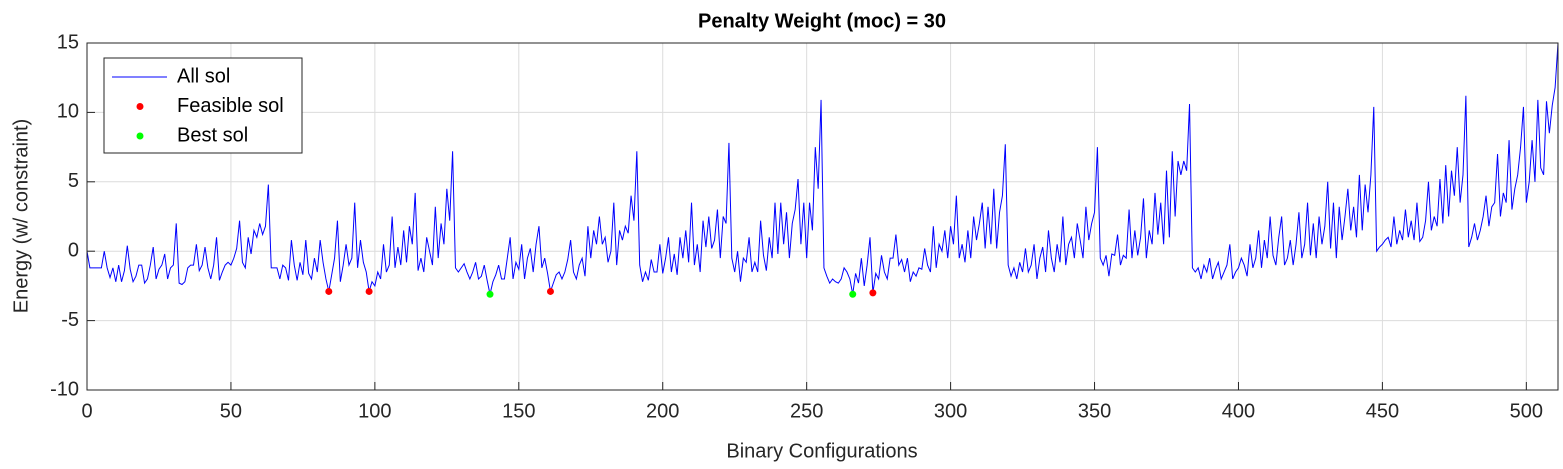  I want to click on x-tick-label: 400, so click(1238, 411).